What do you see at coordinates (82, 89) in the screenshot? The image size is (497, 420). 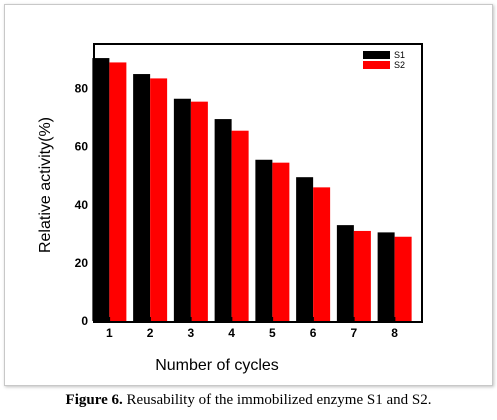 I see `y-tick-label-80: 80` at bounding box center [82, 89].